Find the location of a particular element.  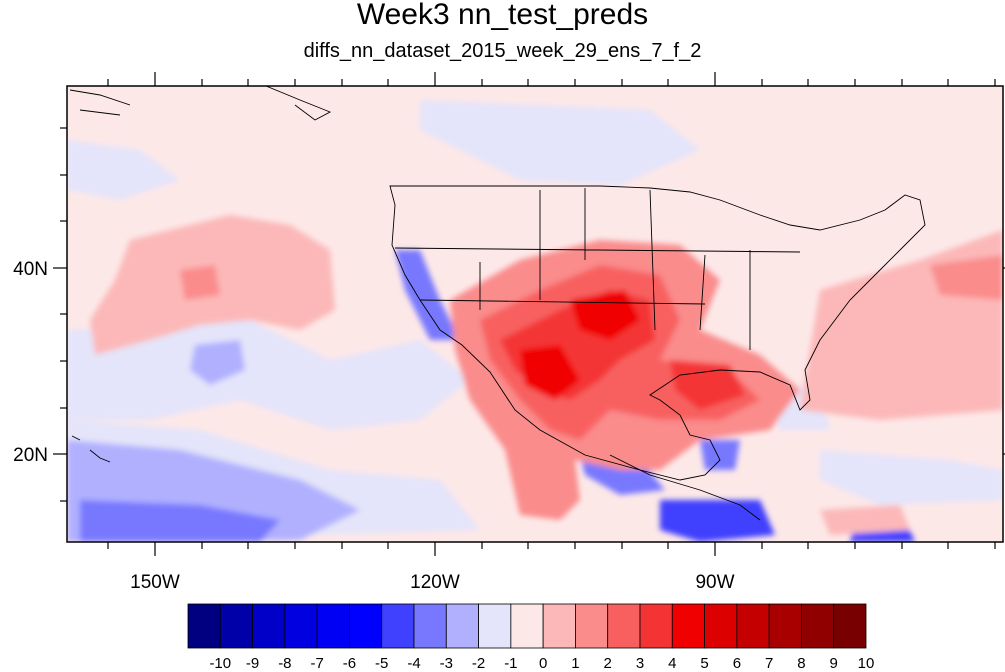

colorbar-label-7: -3 is located at coordinates (446, 663).